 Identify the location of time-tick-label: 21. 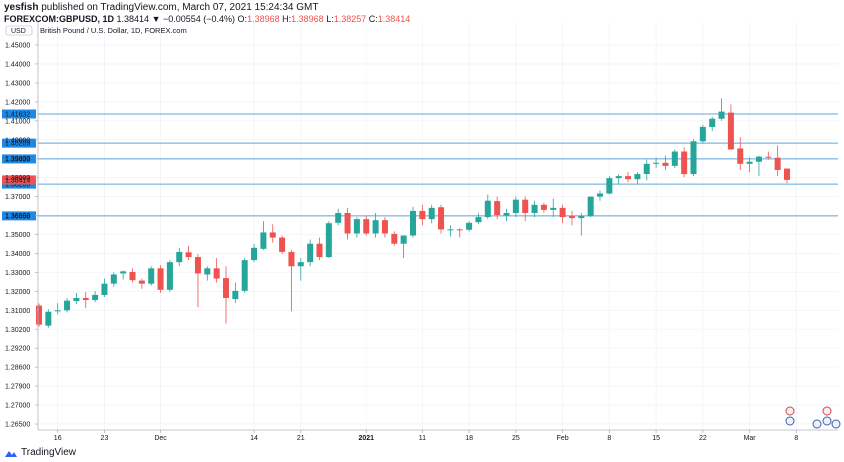
(301, 438).